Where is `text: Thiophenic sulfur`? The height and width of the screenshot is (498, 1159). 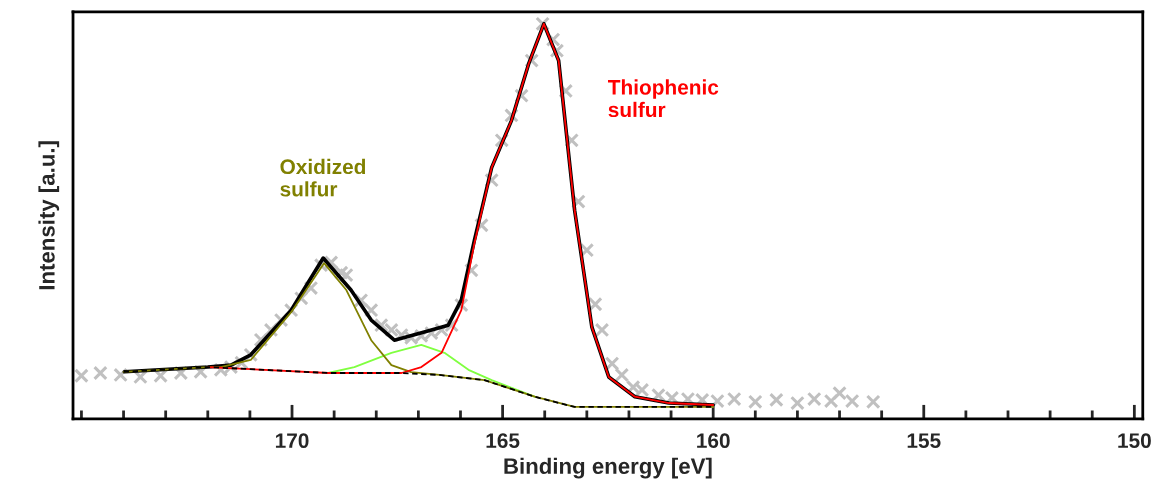 text: Thiophenic sulfur is located at coordinates (663, 98).